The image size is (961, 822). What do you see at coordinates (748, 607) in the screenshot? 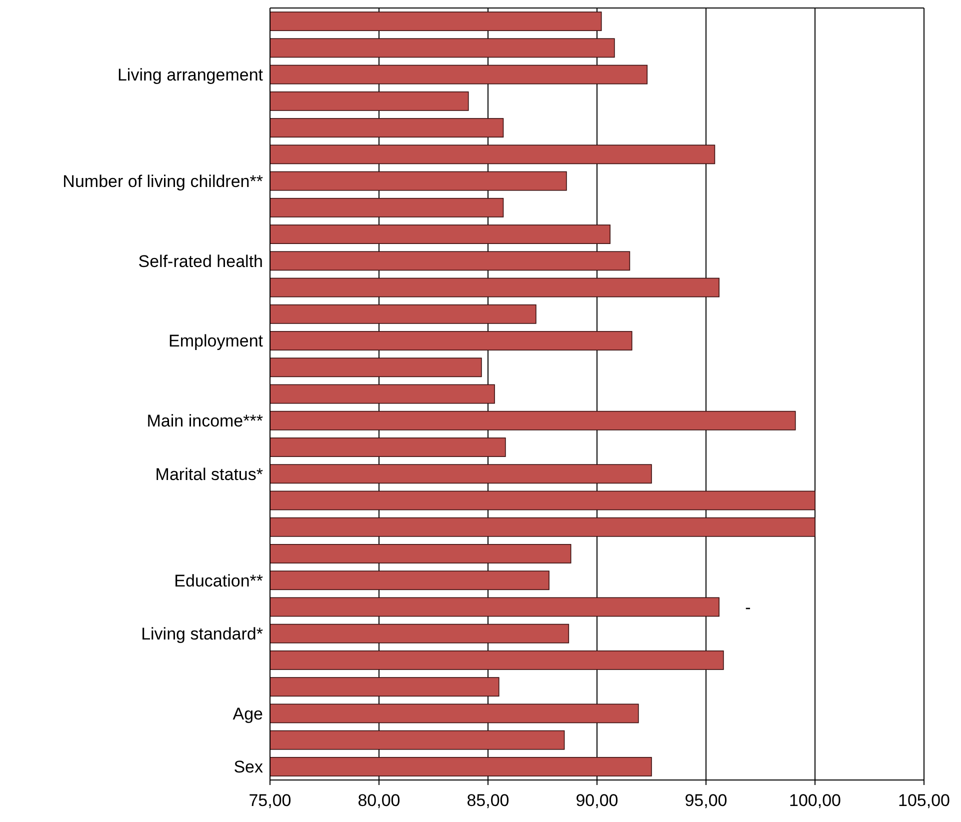
I see `annotation: -` at bounding box center [748, 607].